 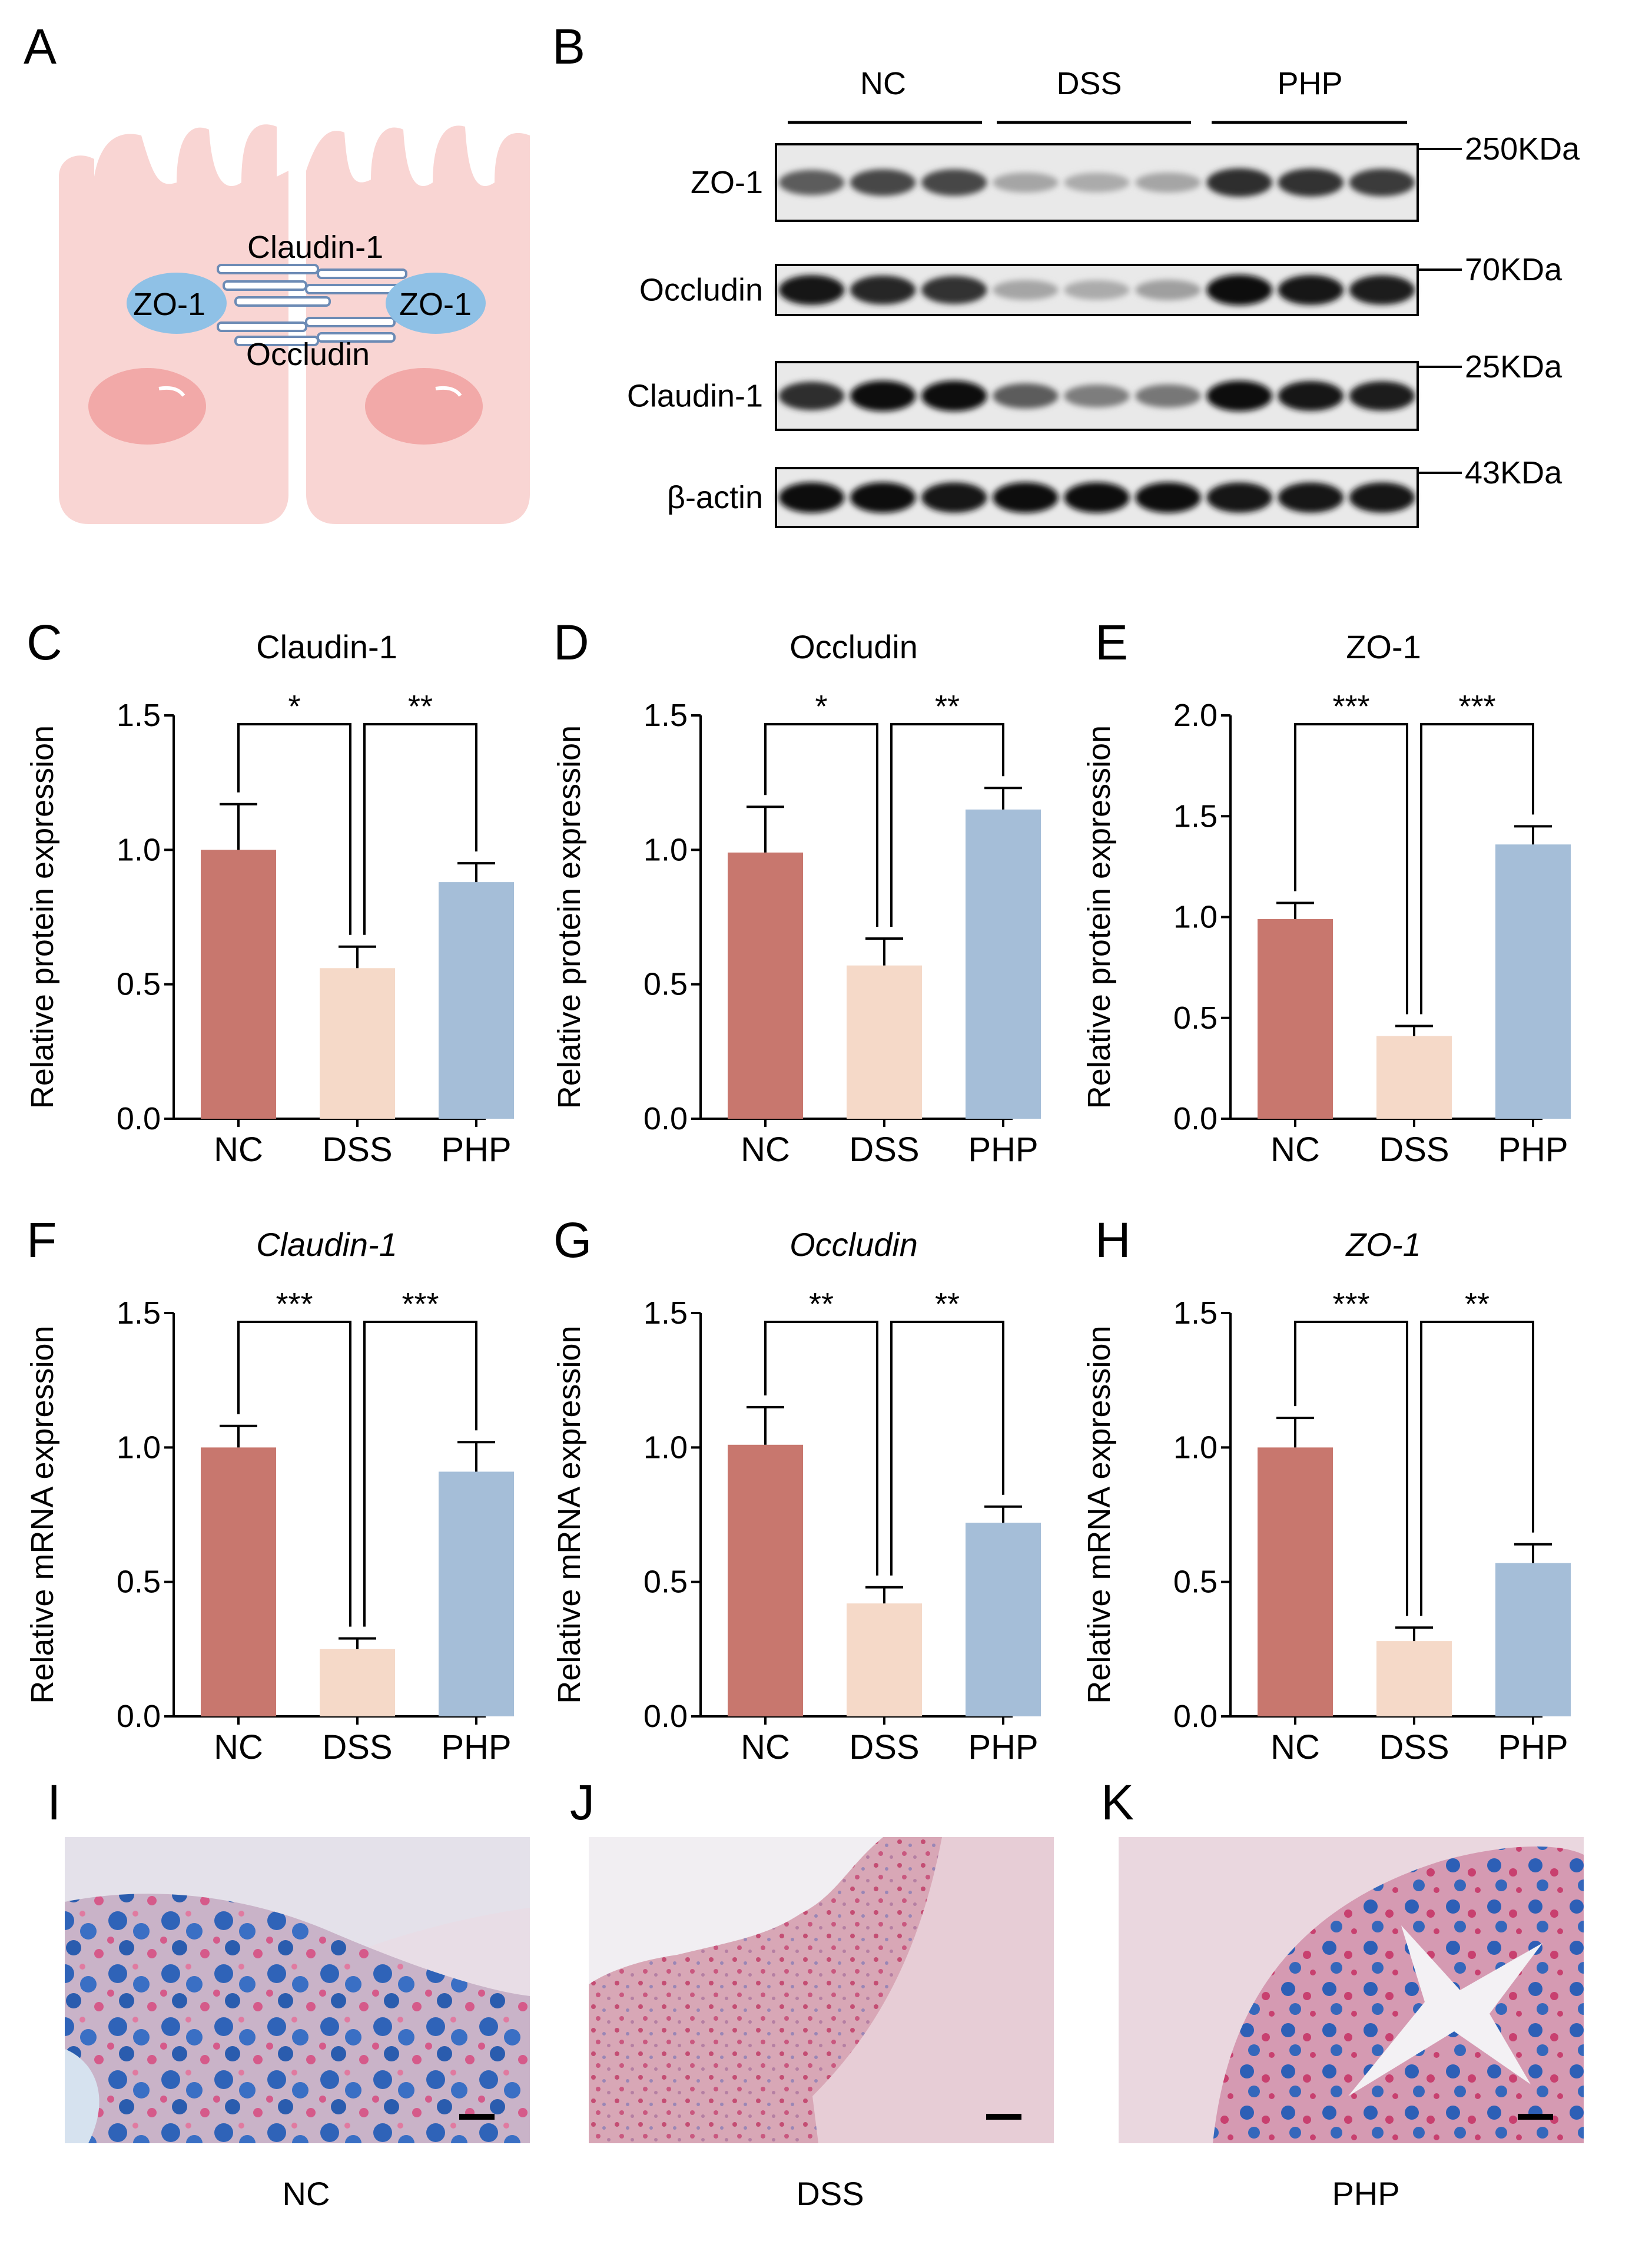 I want to click on panel-letter-a: A, so click(x=40, y=47).